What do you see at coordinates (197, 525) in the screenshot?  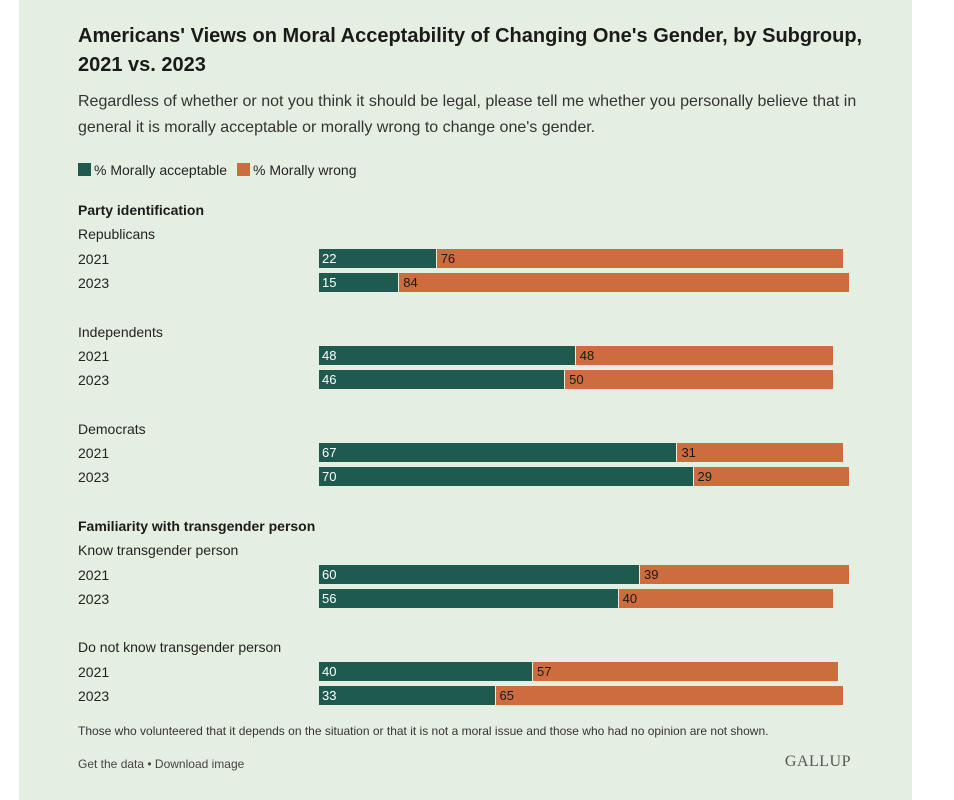 I see `section-heading: Familiarity with transgender person` at bounding box center [197, 525].